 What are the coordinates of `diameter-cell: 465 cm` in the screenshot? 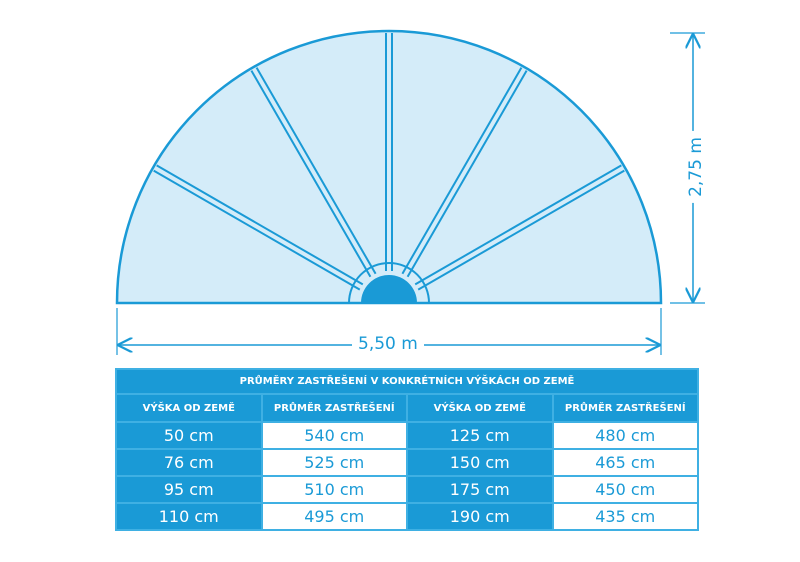 It's located at (625, 462).